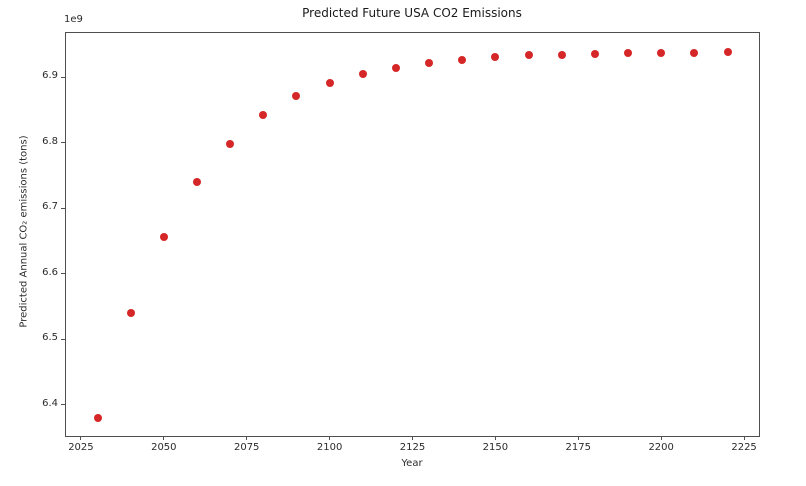 Image resolution: width=806 pixels, height=486 pixels. What do you see at coordinates (50, 338) in the screenshot?
I see `y-tick-label: 6.5` at bounding box center [50, 338].